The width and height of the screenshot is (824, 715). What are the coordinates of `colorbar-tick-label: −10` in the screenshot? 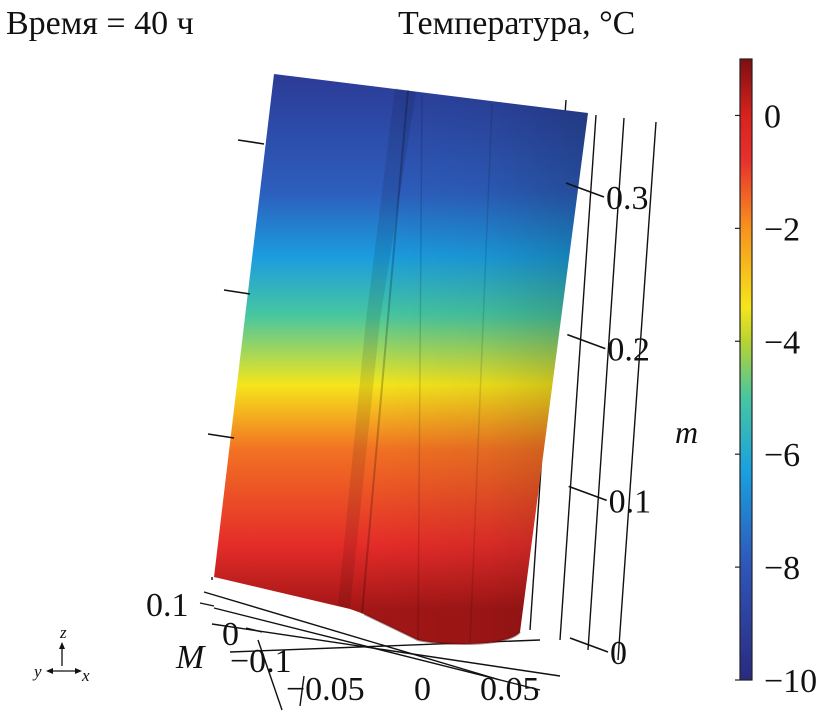 It's located at (790, 681).